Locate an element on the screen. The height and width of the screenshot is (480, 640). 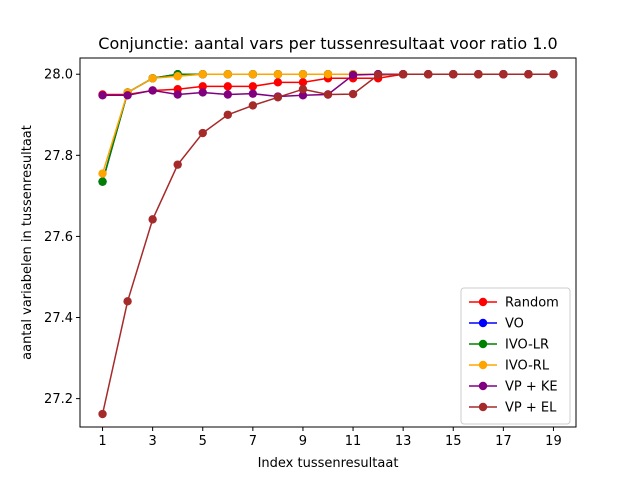
legend-label: VO is located at coordinates (514, 324).